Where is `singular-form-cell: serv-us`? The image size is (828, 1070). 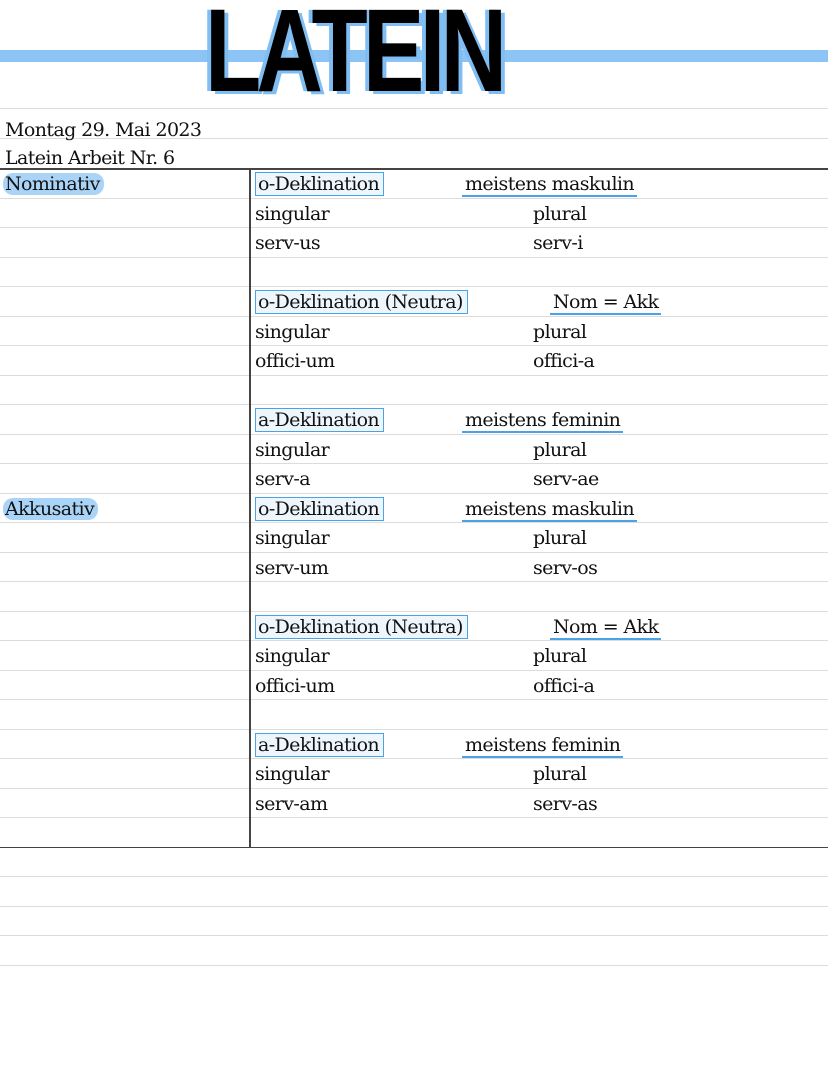 singular-form-cell: serv-us is located at coordinates (288, 243).